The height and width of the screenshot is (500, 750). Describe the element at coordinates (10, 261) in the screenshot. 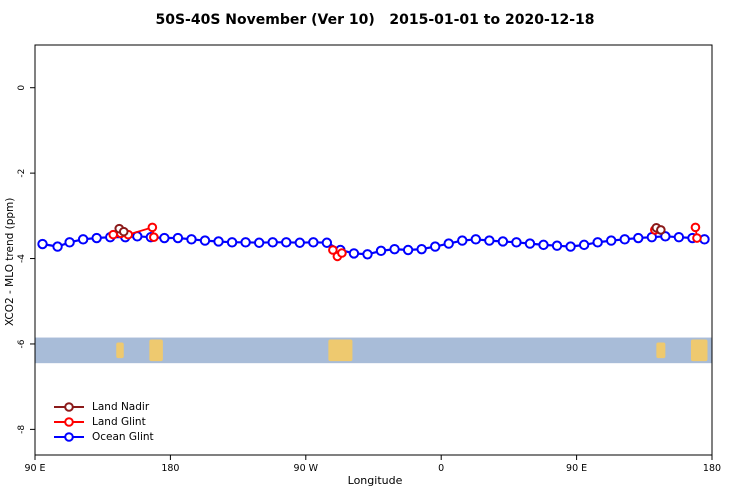

I see `y-axis-label: XCO2 - MLO trend (ppm)` at that location.